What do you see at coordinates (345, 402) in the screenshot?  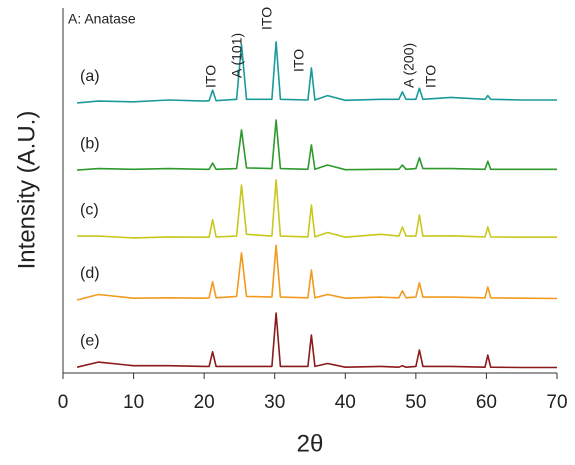 I see `x-tick-label: 40` at bounding box center [345, 402].